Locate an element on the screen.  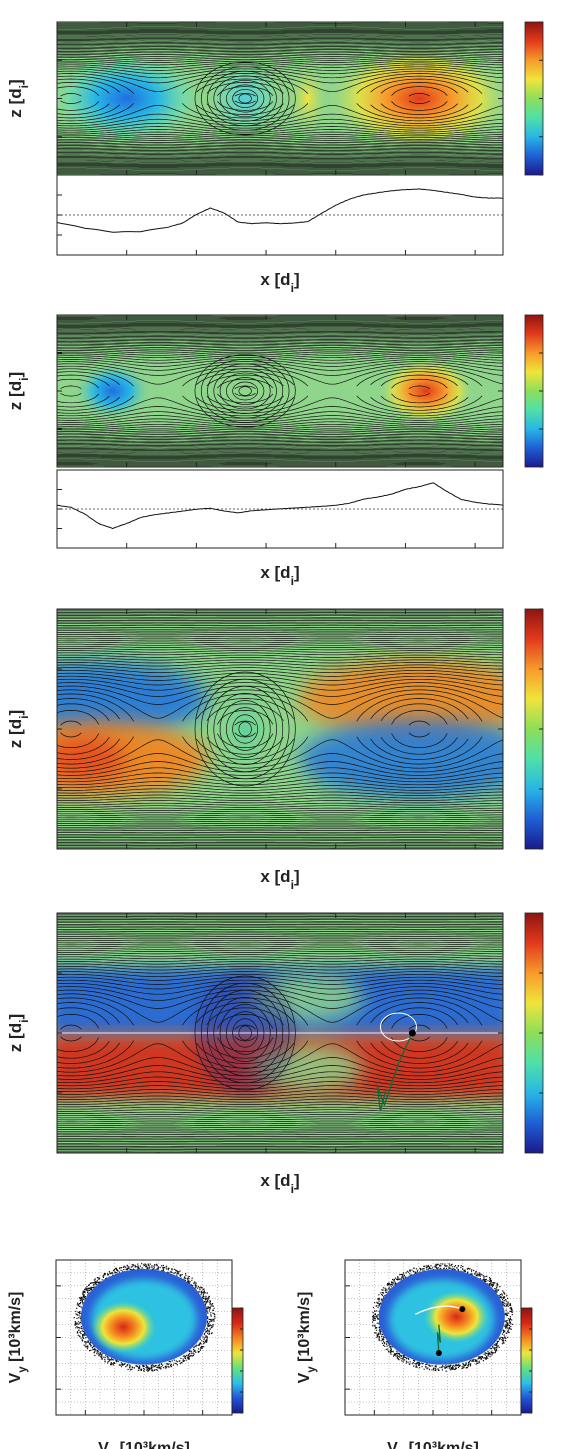
island-blob is located at coordinates (245, 729).